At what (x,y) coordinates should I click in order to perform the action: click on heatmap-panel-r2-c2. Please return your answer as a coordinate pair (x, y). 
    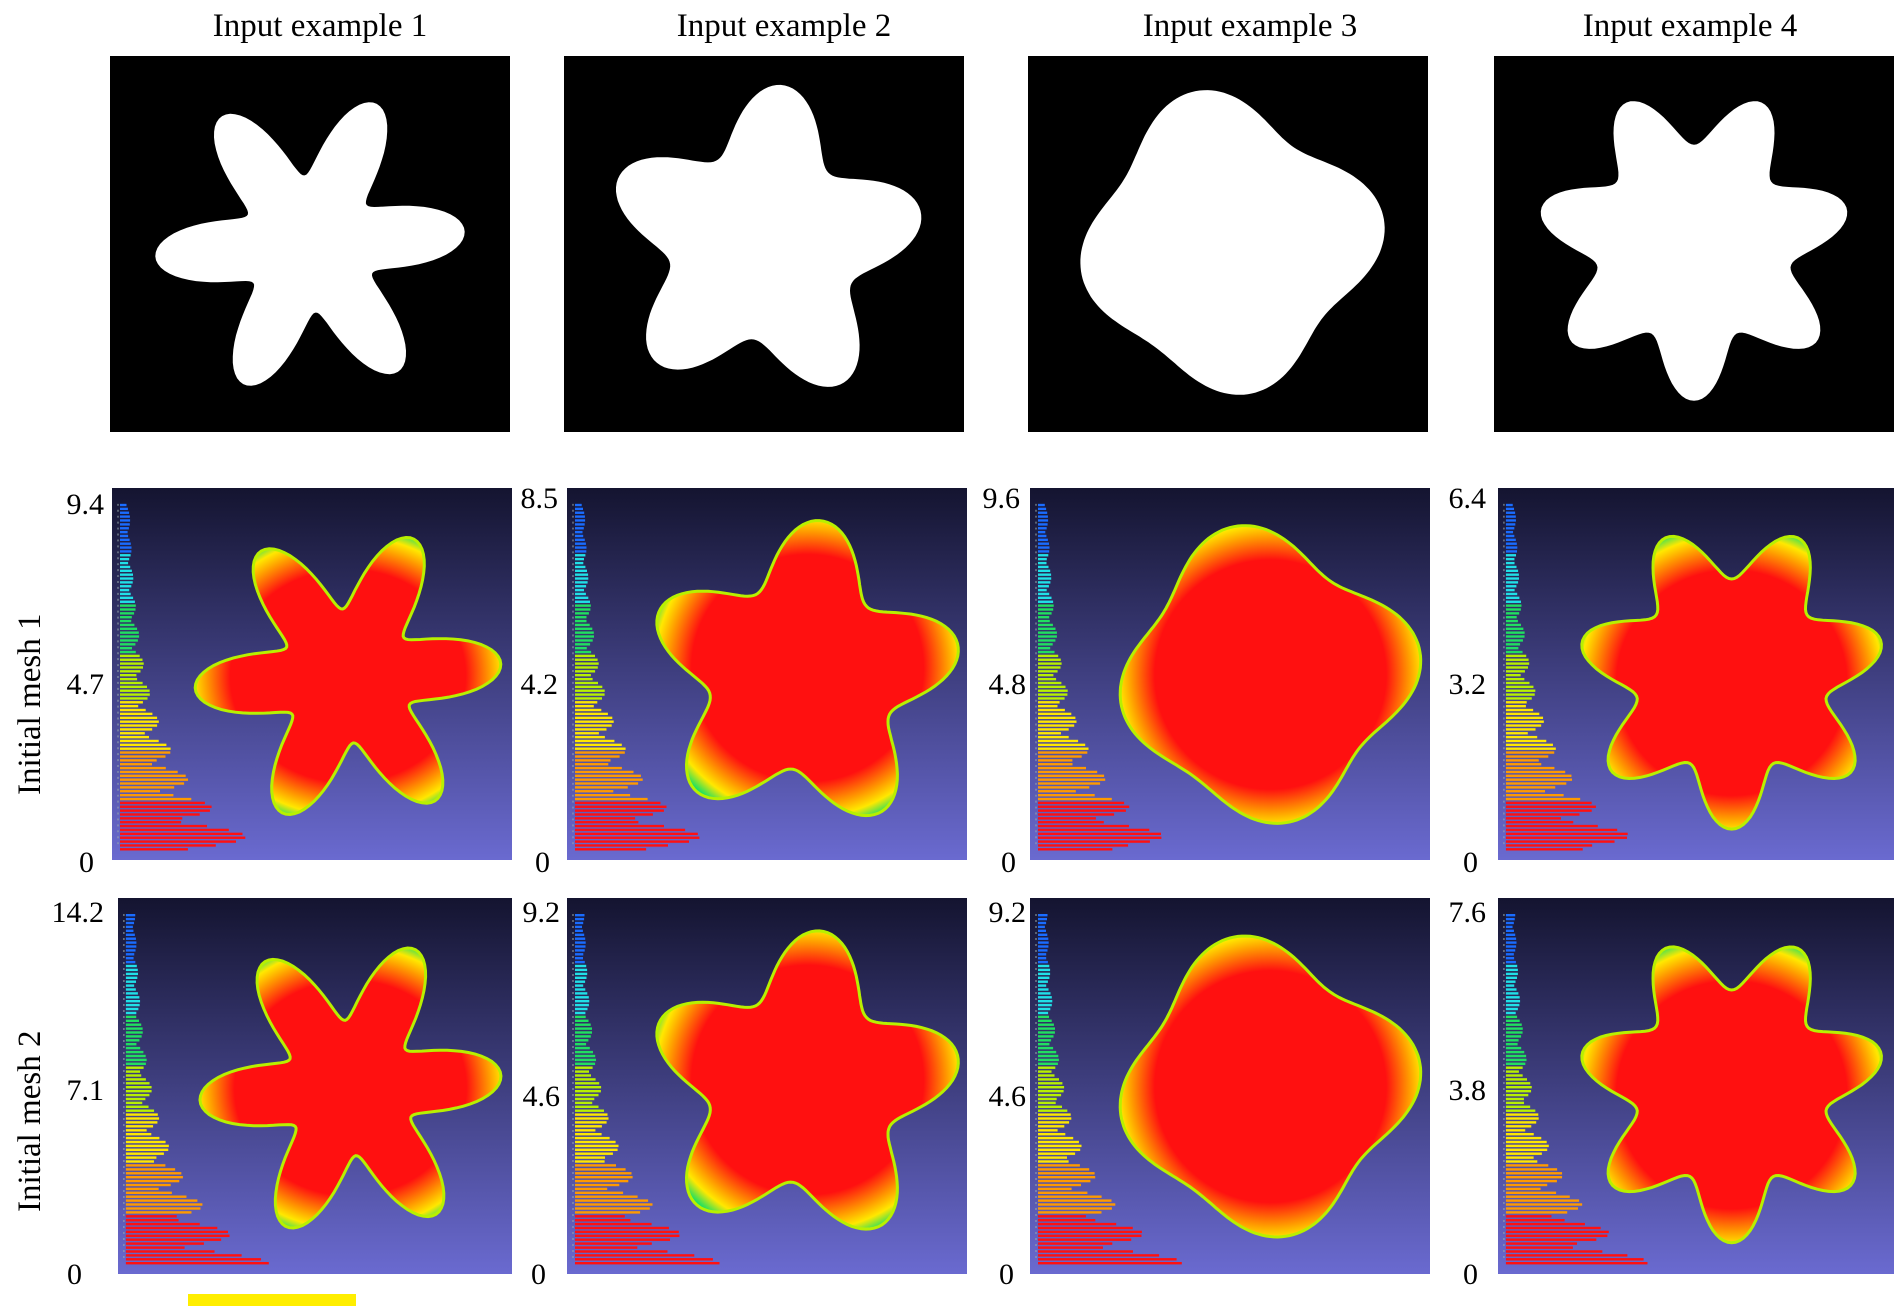
    Looking at the image, I should click on (767, 1086).